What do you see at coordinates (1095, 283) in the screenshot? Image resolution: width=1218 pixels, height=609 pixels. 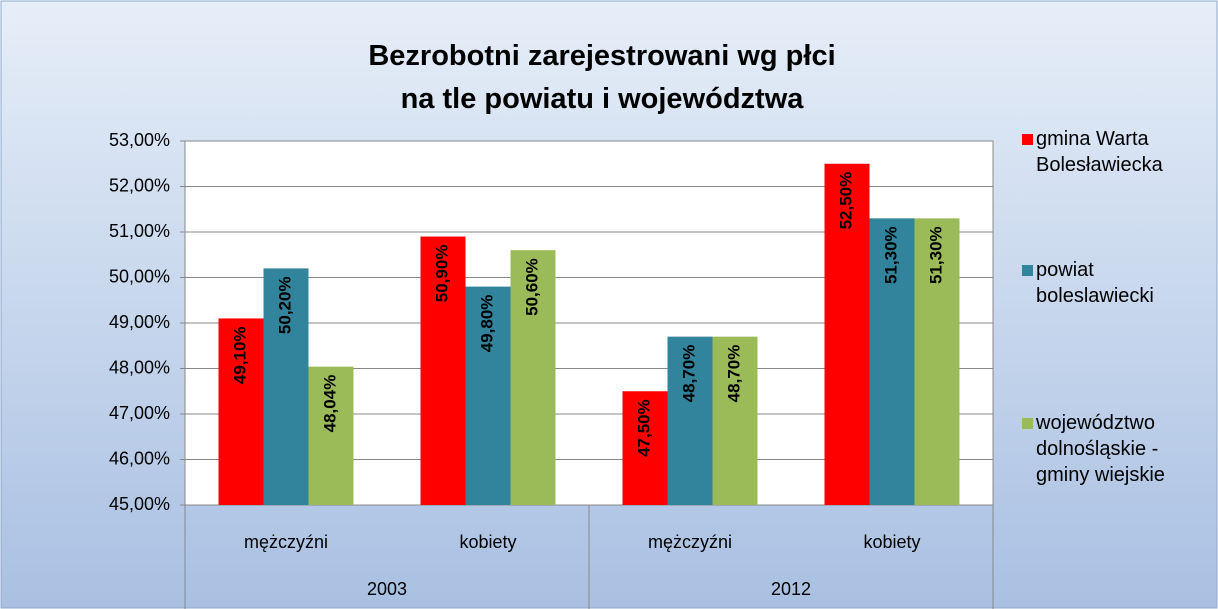 I see `legend-label: powiat boleslawiecki` at bounding box center [1095, 283].